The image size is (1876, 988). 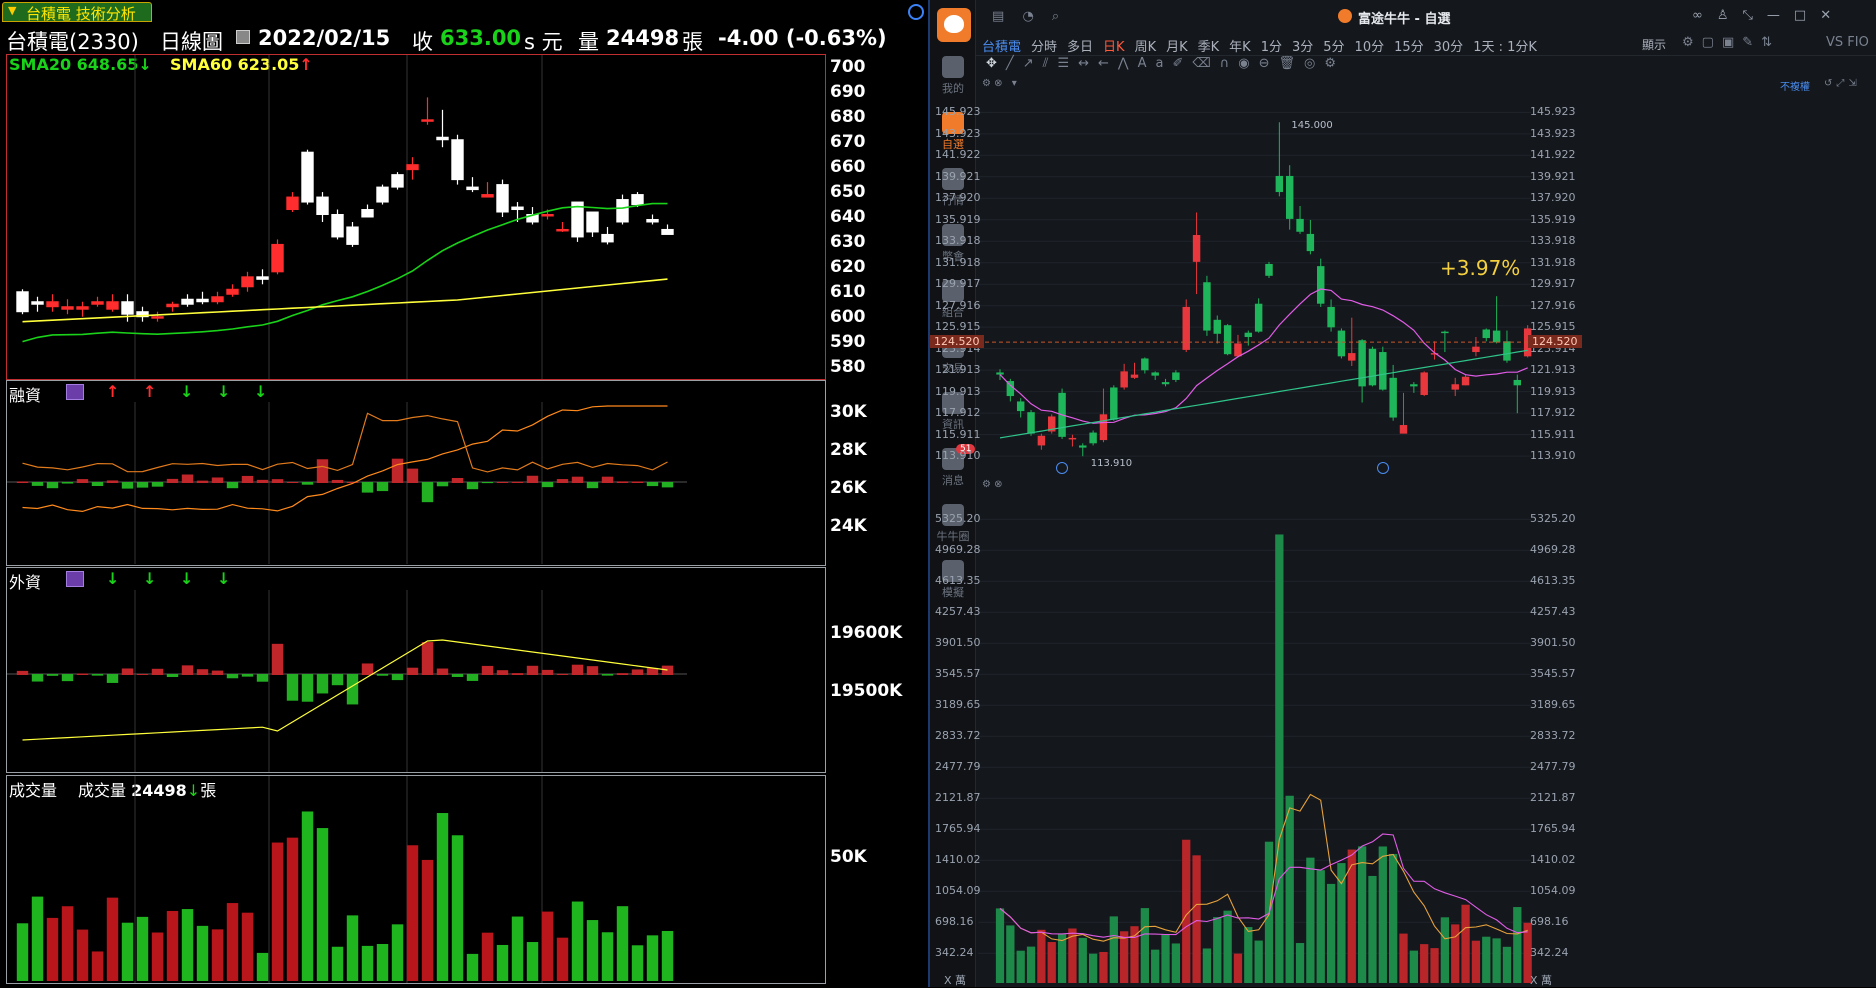 What do you see at coordinates (1780, 15) in the screenshot?
I see `minimize-icon: —` at bounding box center [1780, 15].